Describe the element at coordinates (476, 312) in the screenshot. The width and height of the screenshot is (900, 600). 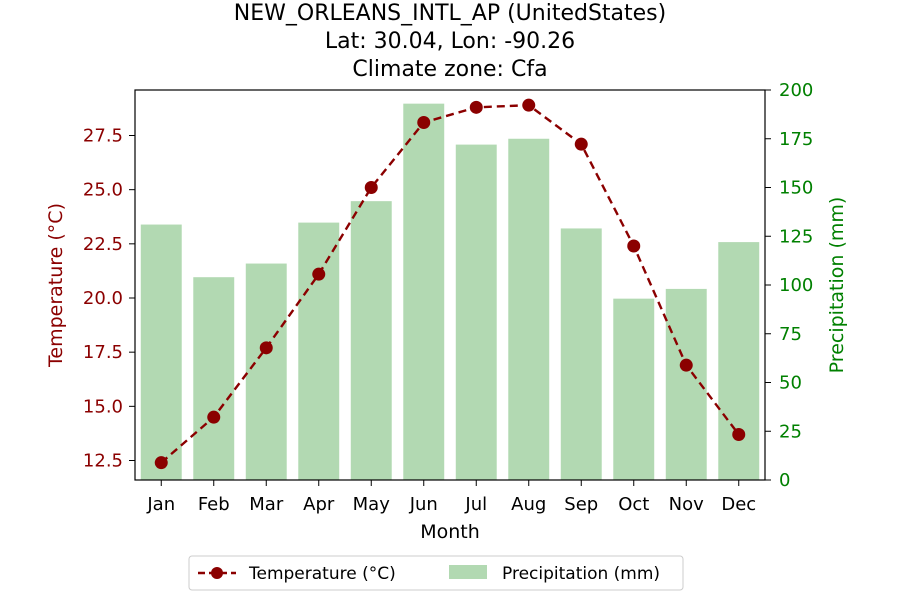
I see `precipitation-bar-jul` at that location.